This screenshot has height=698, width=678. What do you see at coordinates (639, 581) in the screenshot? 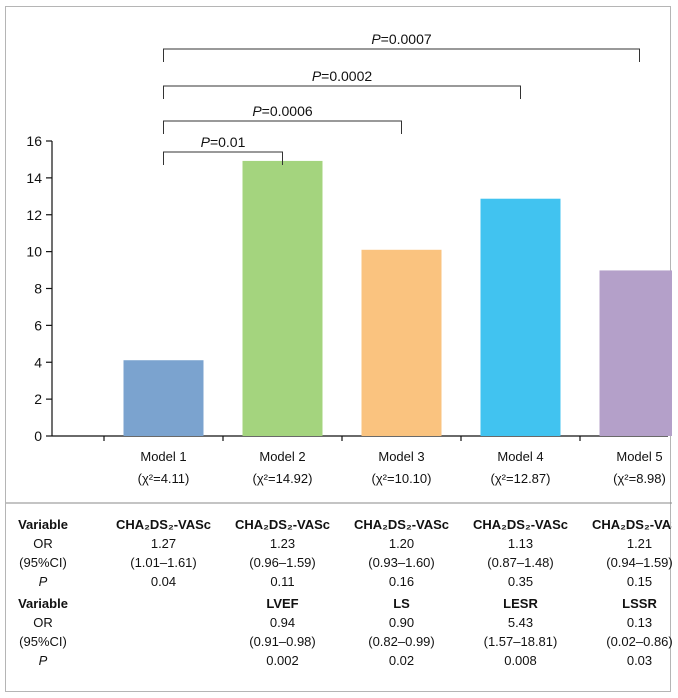
I see `cell-p: 0.15` at bounding box center [639, 581].